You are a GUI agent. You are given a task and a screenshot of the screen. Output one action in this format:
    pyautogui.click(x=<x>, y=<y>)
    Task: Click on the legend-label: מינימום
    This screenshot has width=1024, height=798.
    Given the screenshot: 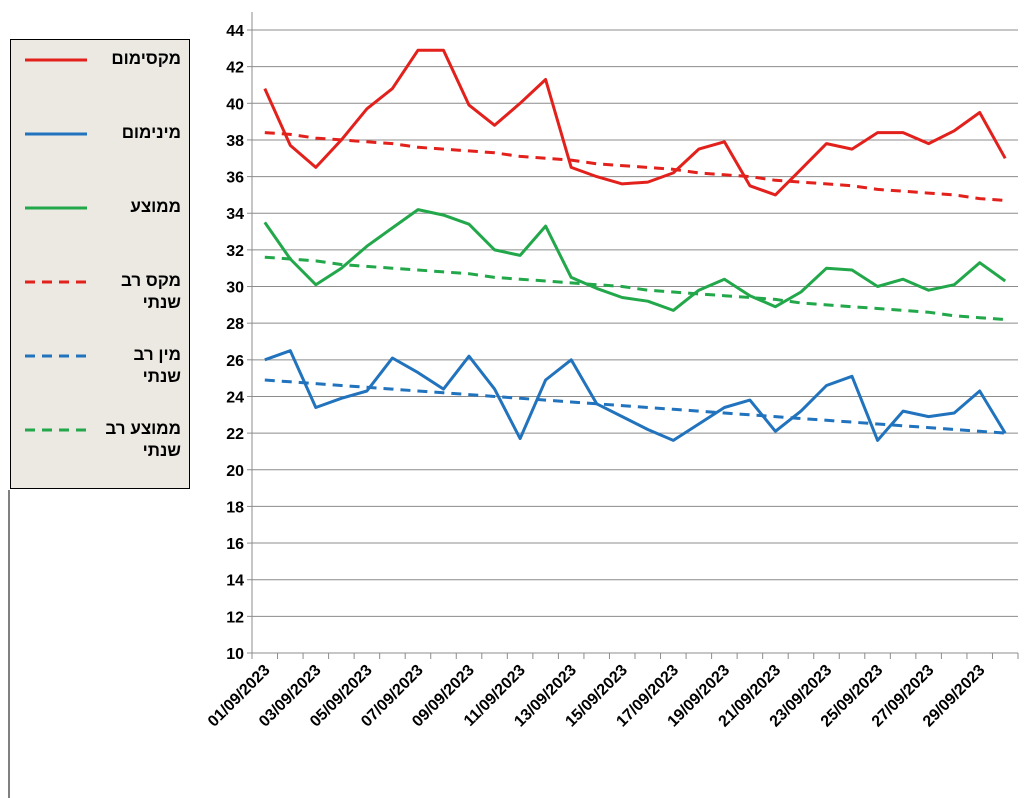 What is the action you would take?
    pyautogui.click(x=151, y=132)
    